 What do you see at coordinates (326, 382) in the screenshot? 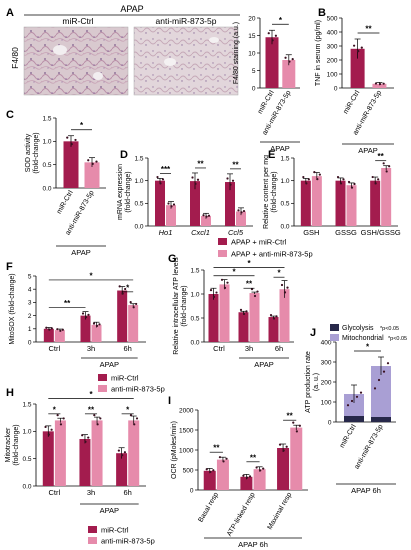
I see `y-tick-label-J: 200` at bounding box center [326, 382].